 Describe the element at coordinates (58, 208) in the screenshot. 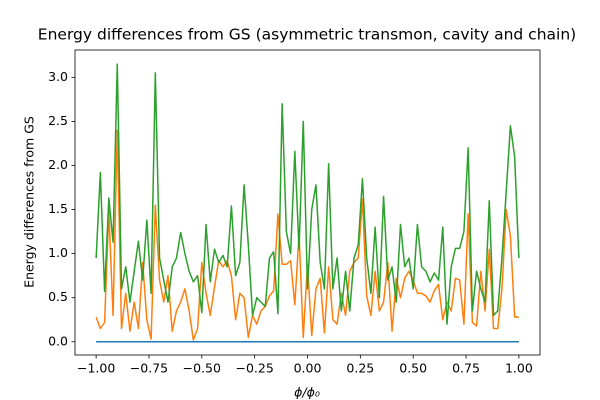

I see `y-tick-label: 1.5` at that location.